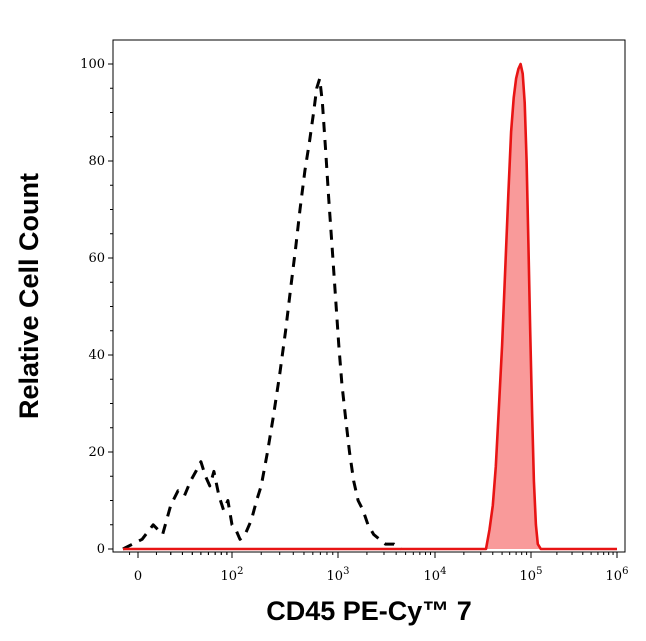 This screenshot has width=646, height=641. What do you see at coordinates (617, 575) in the screenshot?
I see `x-tick-label: 10⁶` at bounding box center [617, 575].